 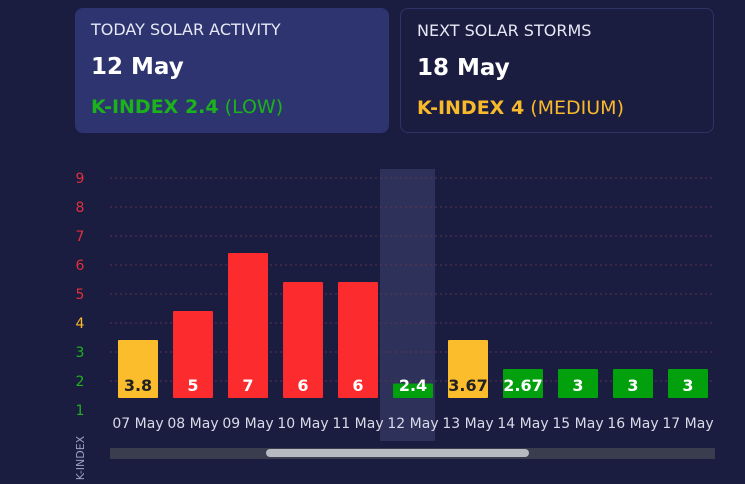 What do you see at coordinates (80, 179) in the screenshot?
I see `y-tick-label: 9` at bounding box center [80, 179].